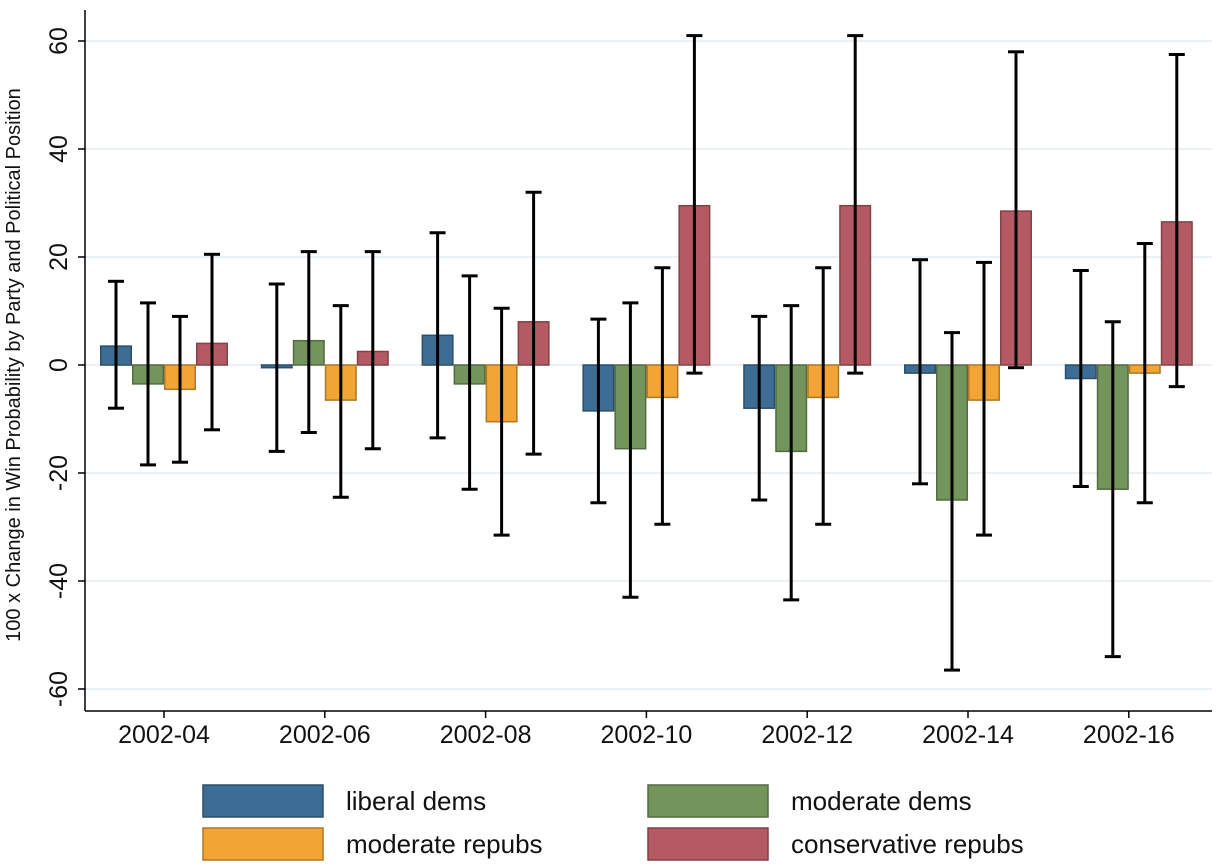 The width and height of the screenshot is (1217, 866). I want to click on y-tick-label: 40, so click(59, 149).